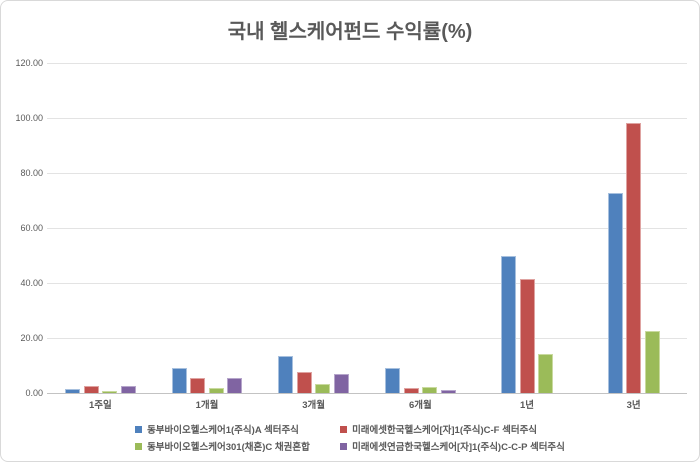  I want to click on bar-series2-category4, so click(411, 390).